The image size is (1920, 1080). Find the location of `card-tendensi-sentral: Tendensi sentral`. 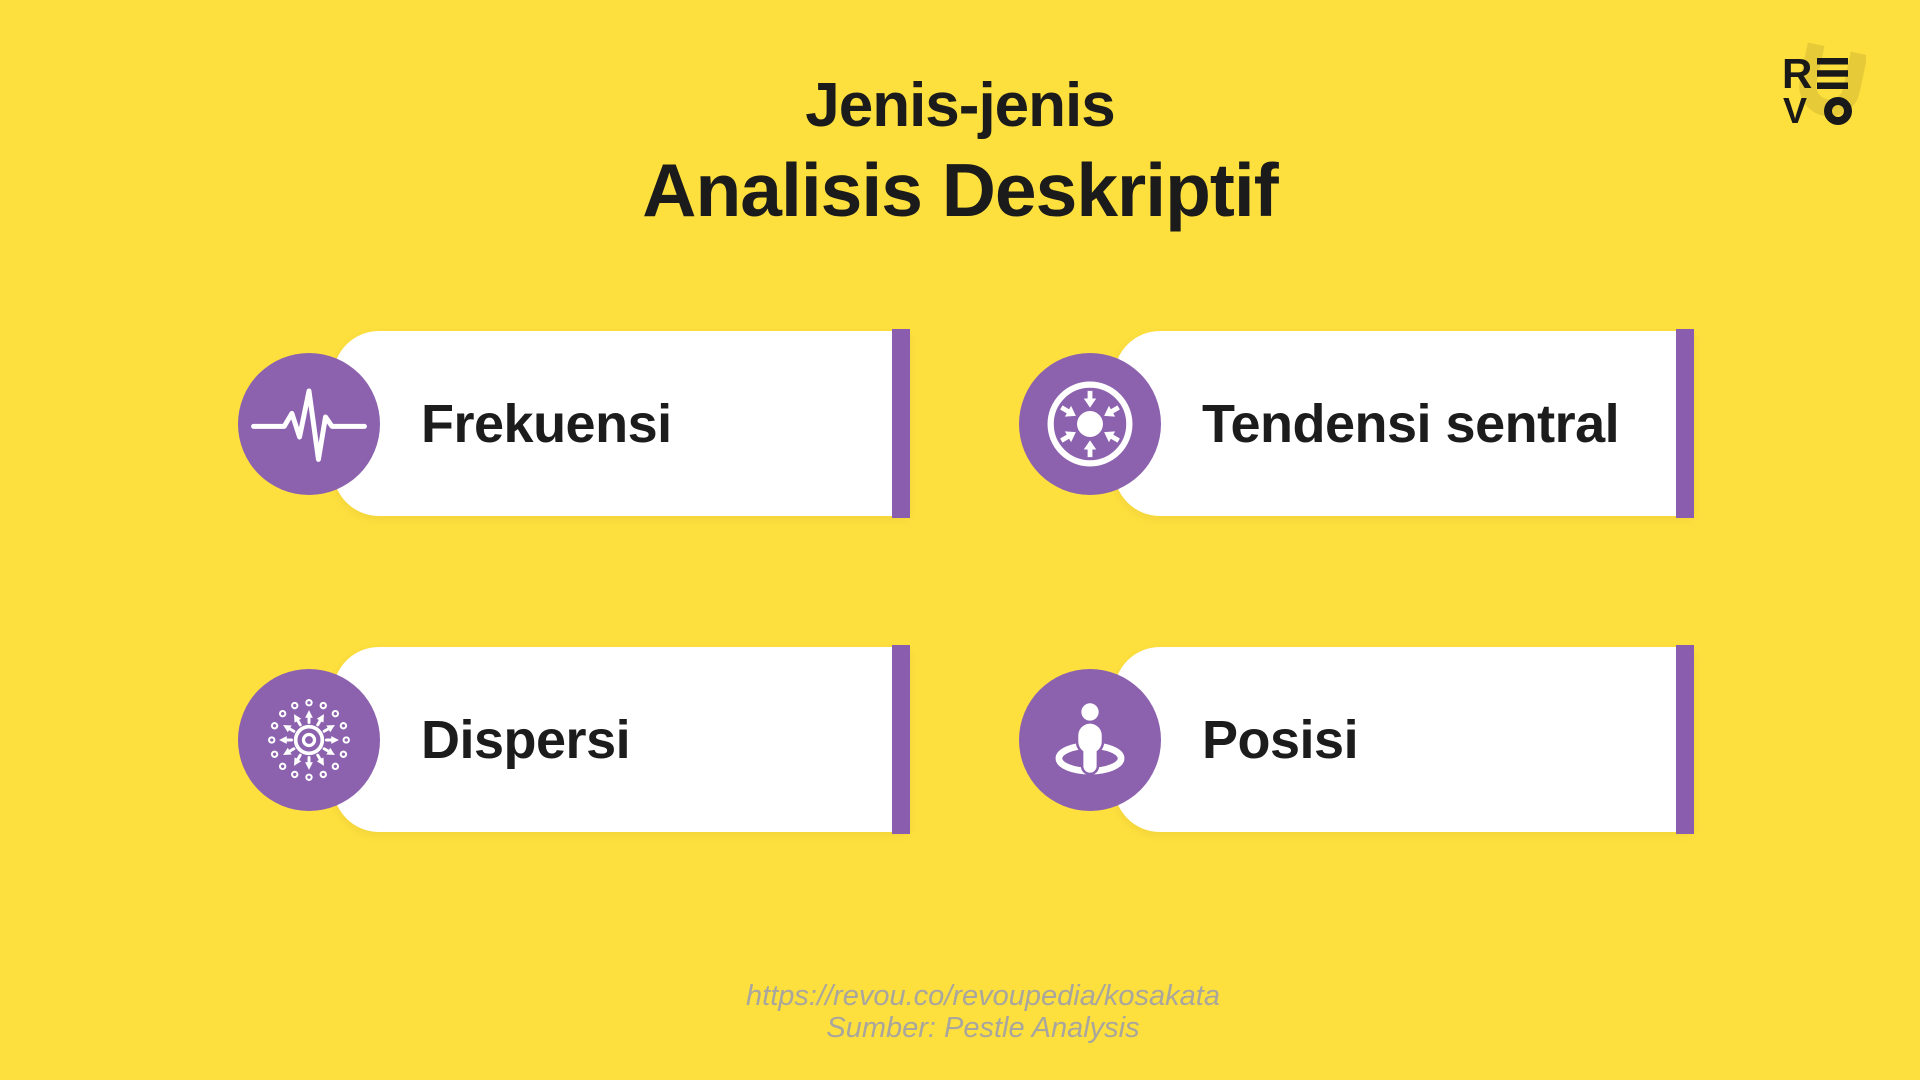

card-tendensi-sentral: Tendensi sentral is located at coordinates (1356, 423).